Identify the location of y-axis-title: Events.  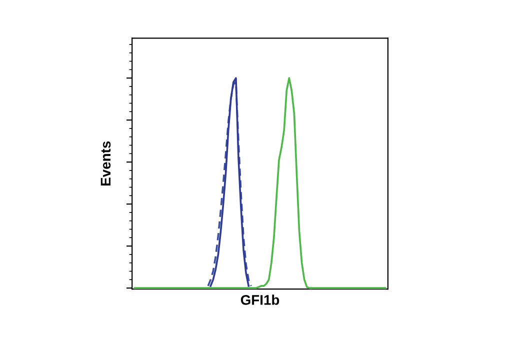
(105, 163).